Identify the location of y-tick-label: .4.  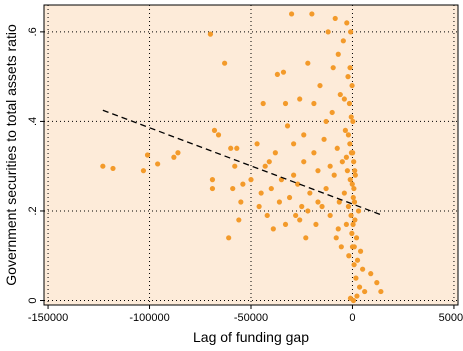
(33, 121).